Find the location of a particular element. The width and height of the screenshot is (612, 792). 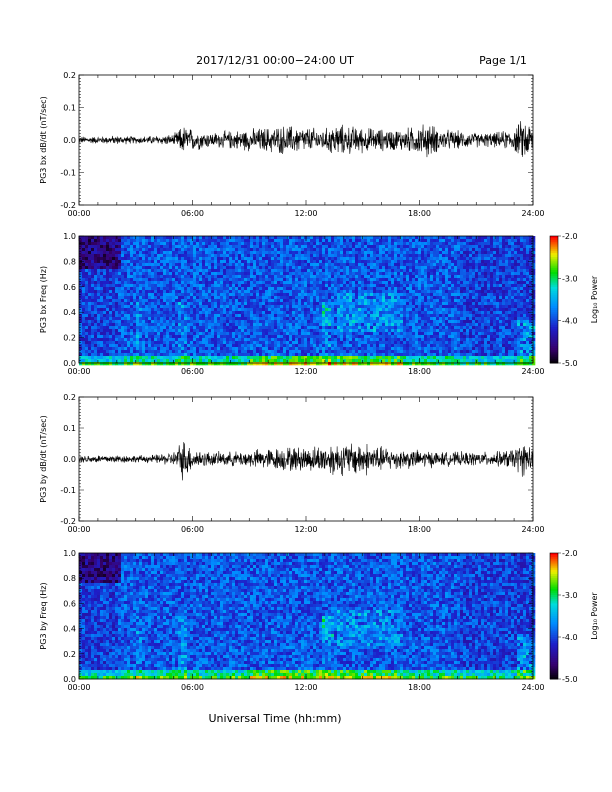

y-tick-label-p0-2: 0.0 is located at coordinates (69, 140).